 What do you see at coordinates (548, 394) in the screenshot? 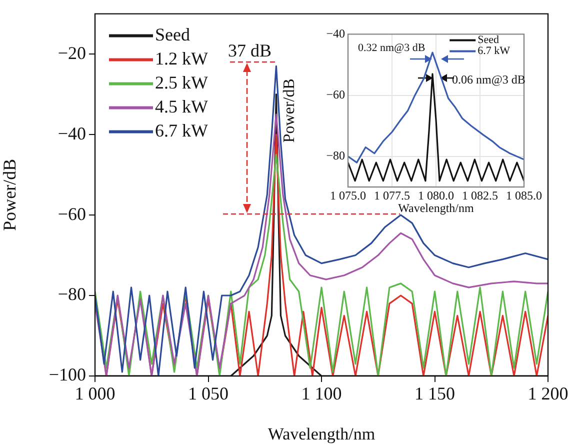
I see `x-tick-label: 1 200` at bounding box center [548, 394].